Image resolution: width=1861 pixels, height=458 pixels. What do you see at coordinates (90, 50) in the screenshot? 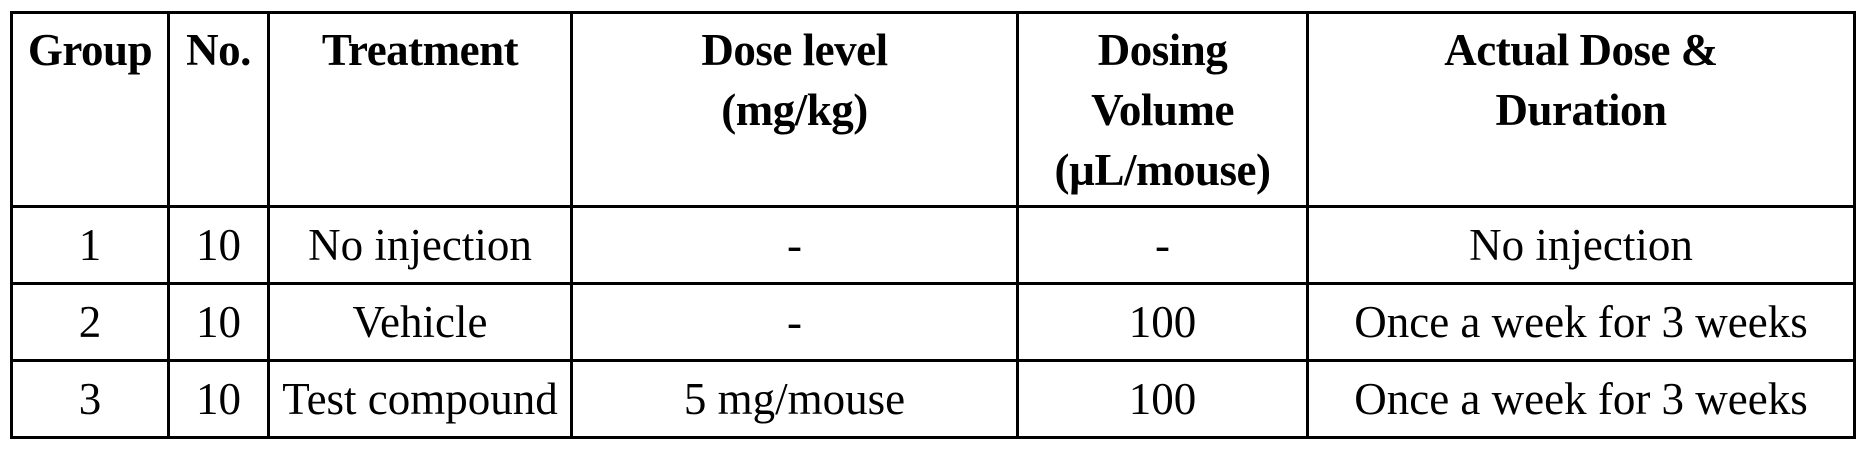
I see `header-group-line-1: Group` at bounding box center [90, 50].